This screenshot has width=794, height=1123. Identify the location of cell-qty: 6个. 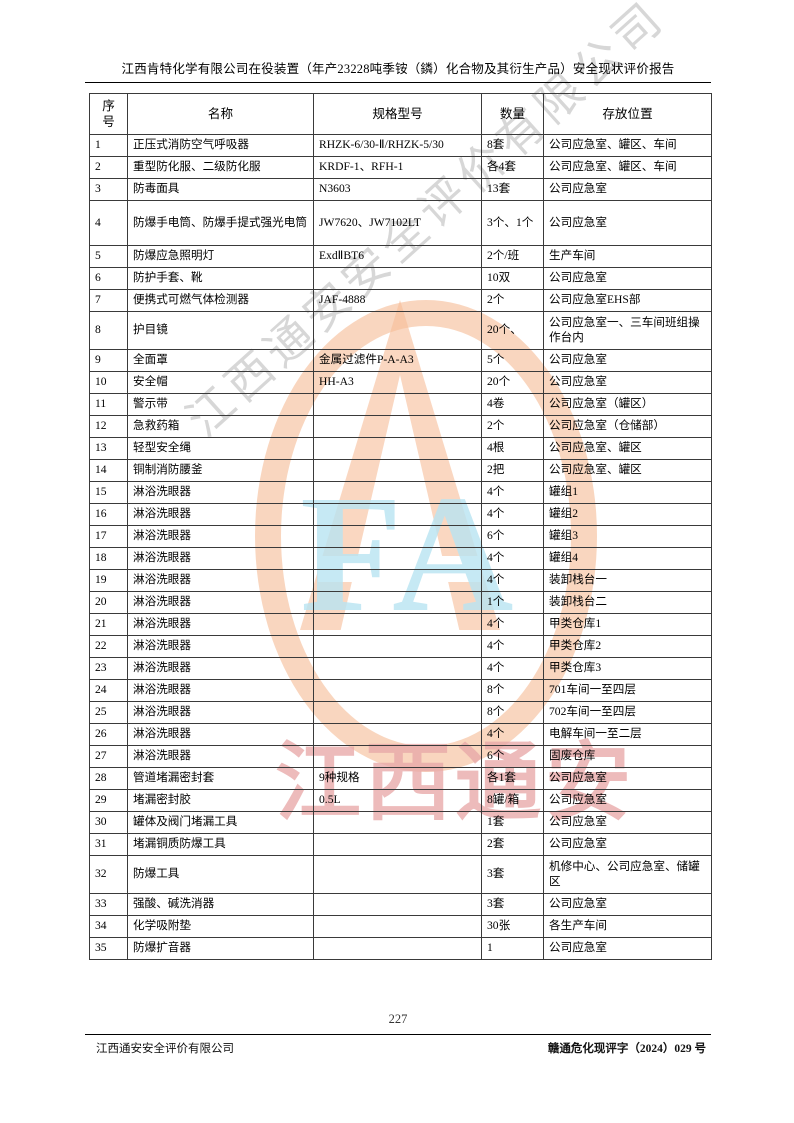
(512, 536).